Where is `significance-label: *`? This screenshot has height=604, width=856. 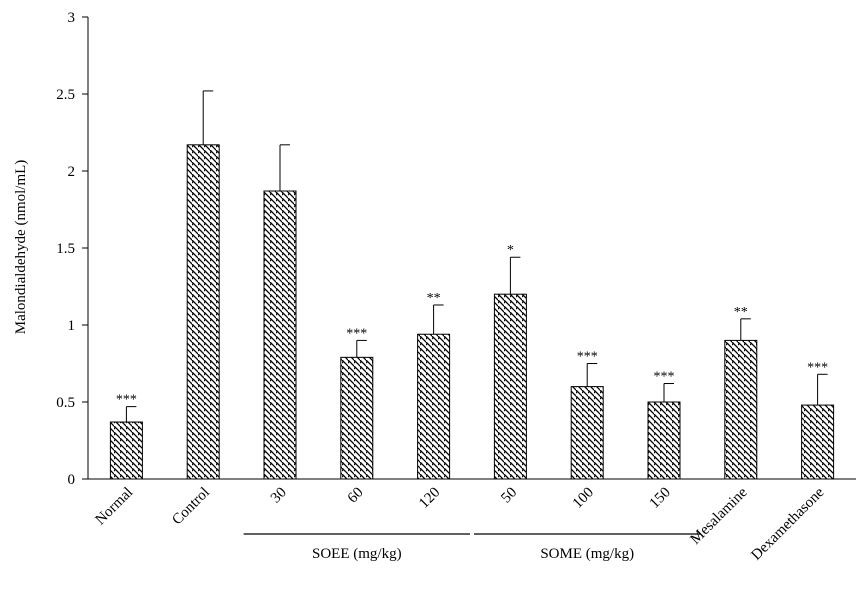
significance-label: * is located at coordinates (510, 250).